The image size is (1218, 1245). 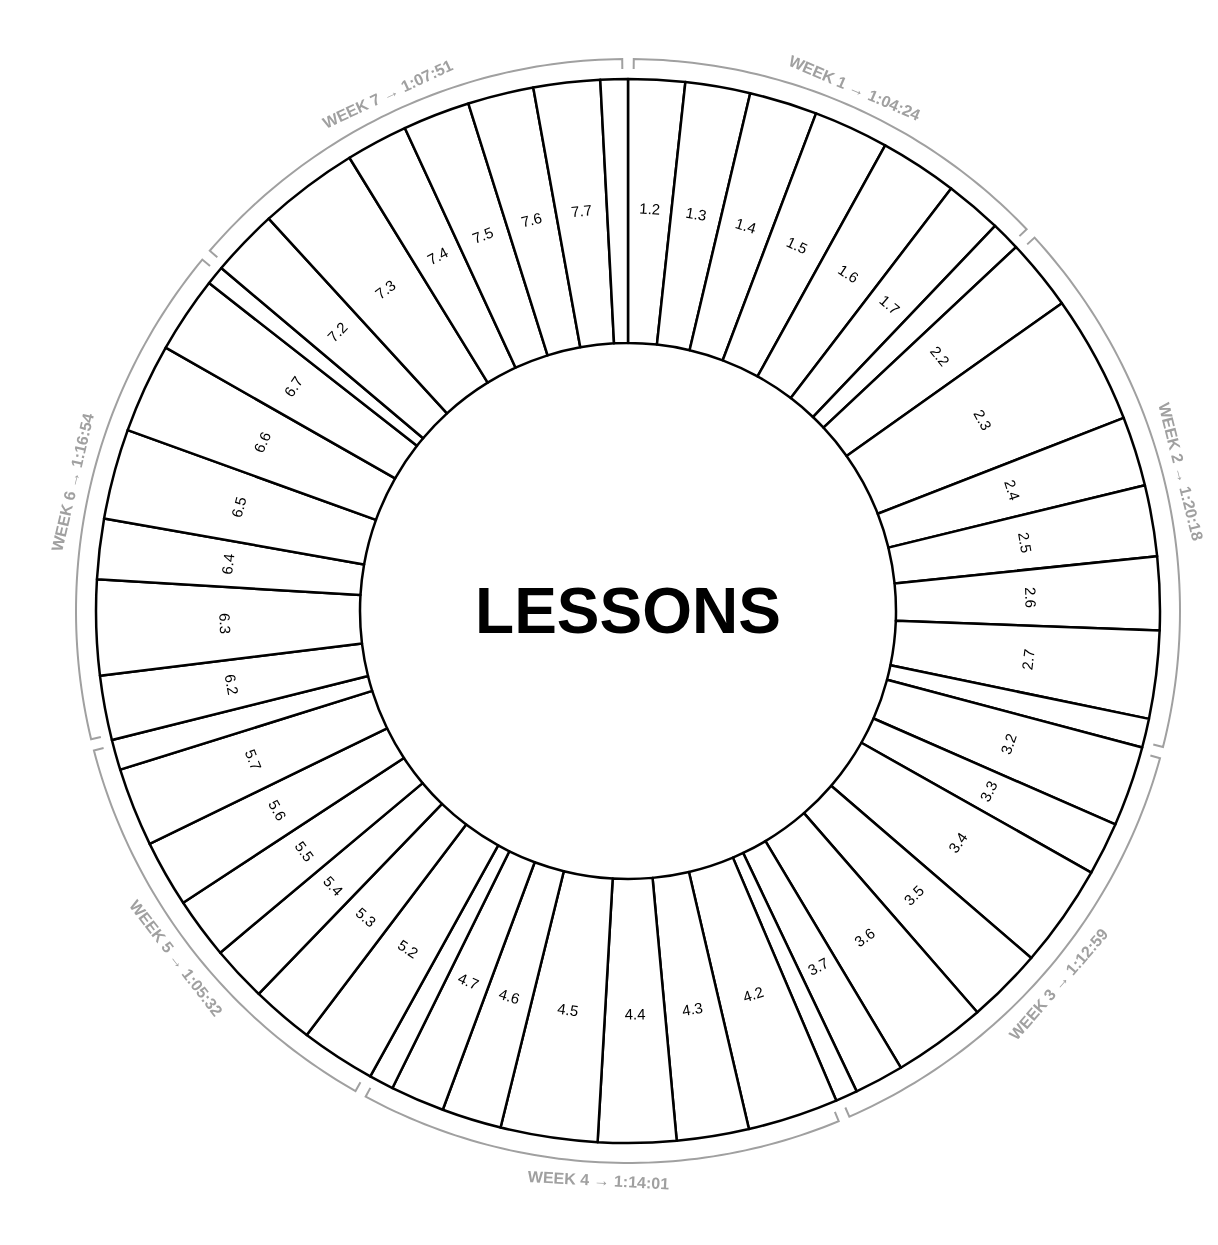 What do you see at coordinates (890, 304) in the screenshot?
I see `slice-label: 1.7` at bounding box center [890, 304].